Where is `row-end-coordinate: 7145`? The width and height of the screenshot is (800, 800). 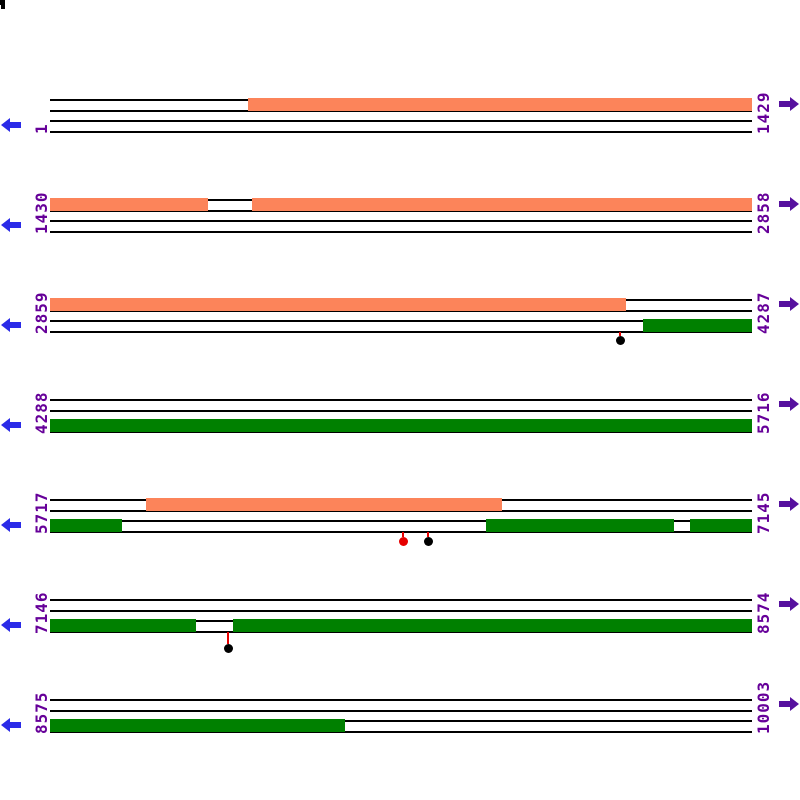 row-end-coordinate: 7145 is located at coordinates (763, 512).